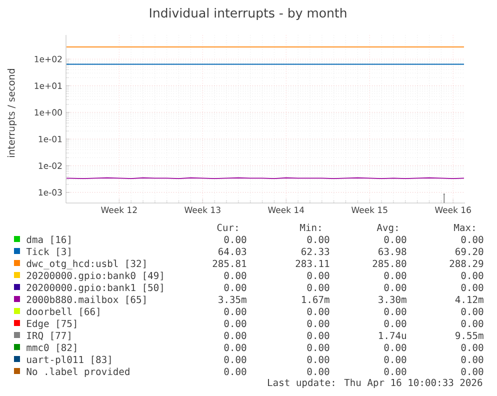 This screenshot has width=497, height=396. I want to click on legend-label: uart-pl011 [83], so click(69, 360).